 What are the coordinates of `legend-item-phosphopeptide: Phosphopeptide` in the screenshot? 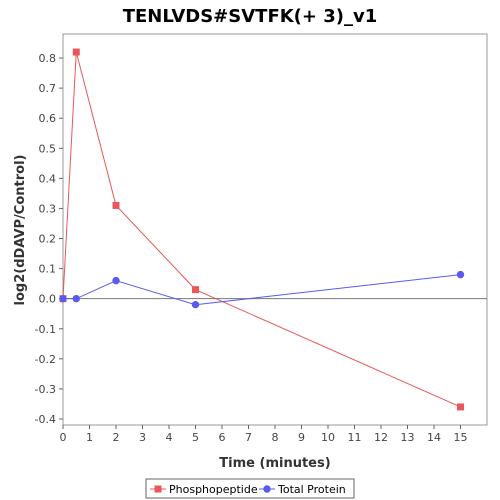 It's located at (204, 489).